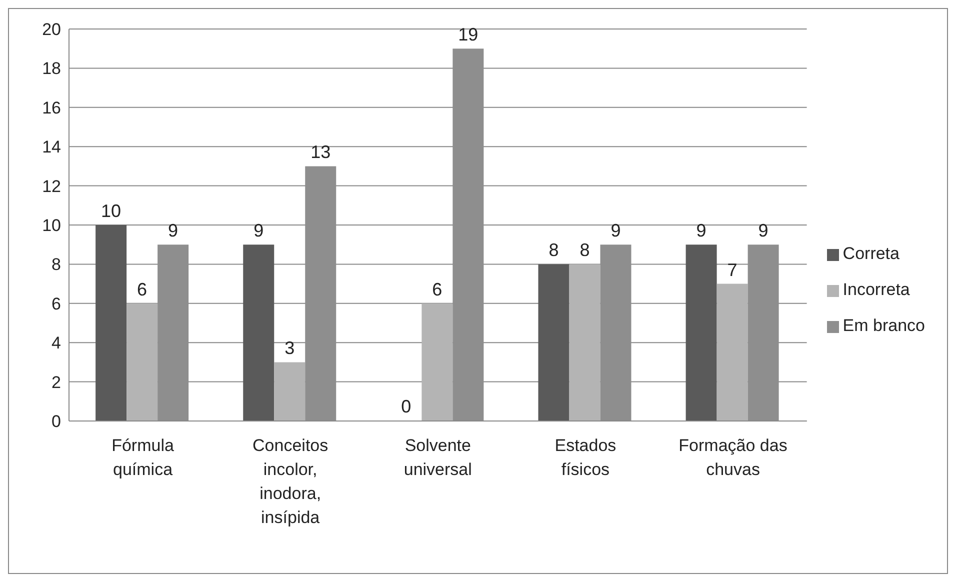 Image resolution: width=956 pixels, height=582 pixels. Describe the element at coordinates (51, 147) in the screenshot. I see `y-tick-label: 14` at that location.